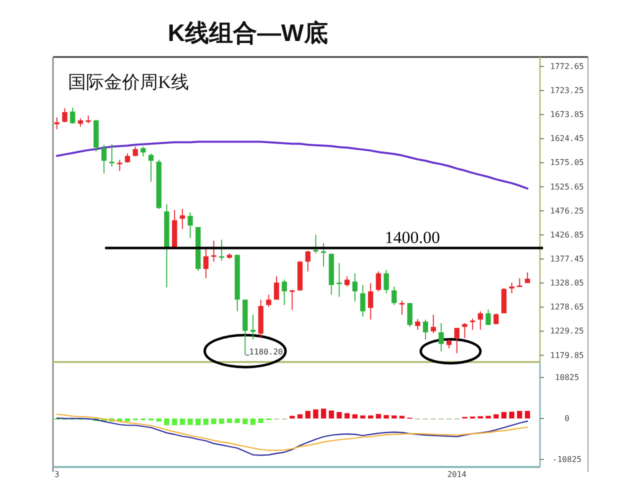 This screenshot has height=480, width=640. Describe the element at coordinates (248, 33) in the screenshot. I see `chart-title: K线组合—W底` at that location.